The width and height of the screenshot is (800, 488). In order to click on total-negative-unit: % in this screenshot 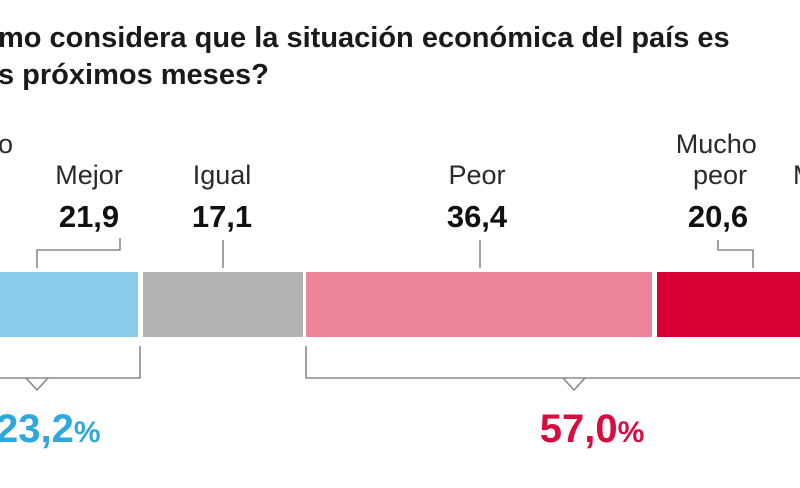, I will do `click(631, 432)`.